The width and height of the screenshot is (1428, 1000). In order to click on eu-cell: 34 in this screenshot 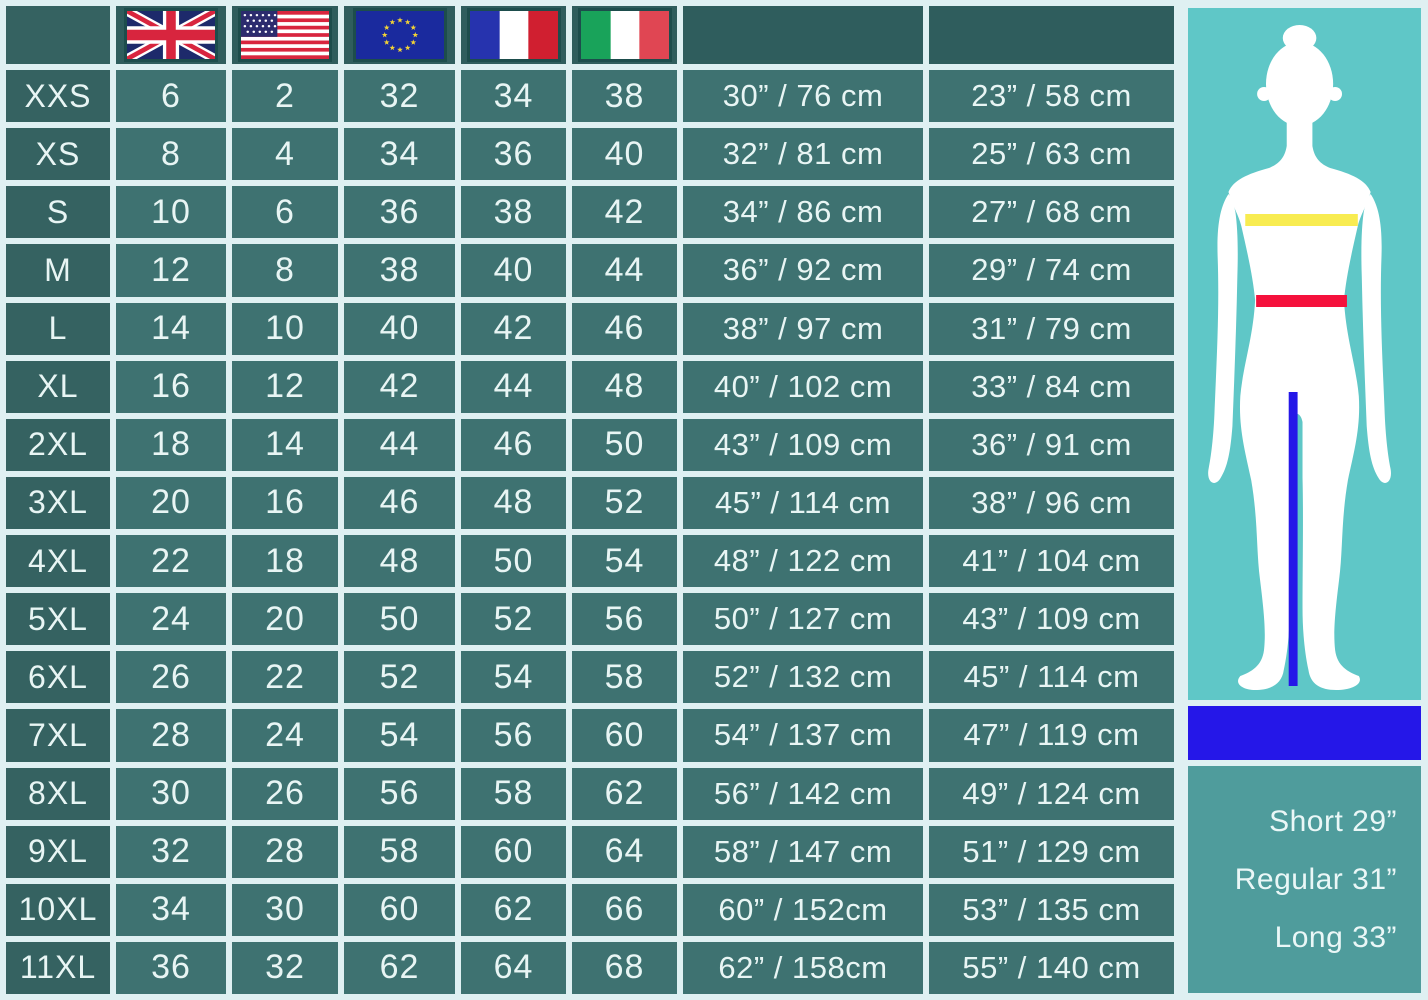, I will do `click(399, 154)`.